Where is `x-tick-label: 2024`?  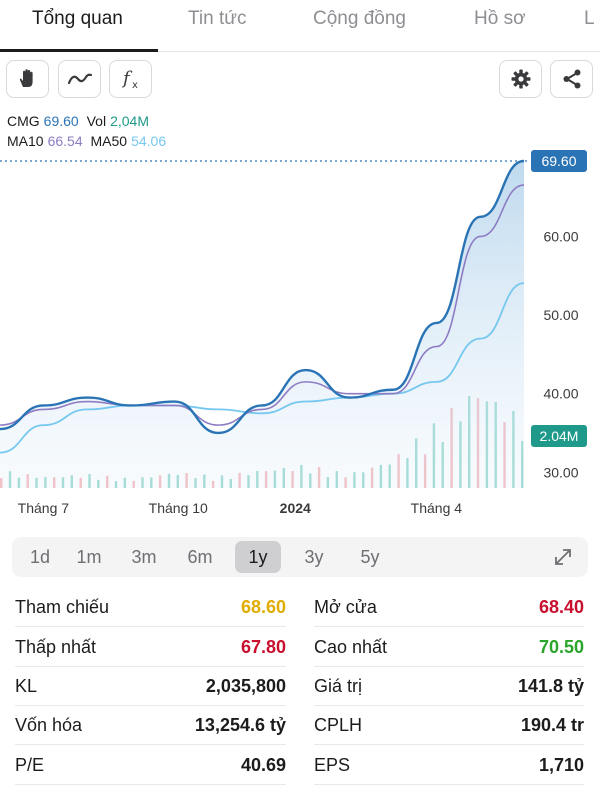 x-tick-label: 2024 is located at coordinates (295, 508).